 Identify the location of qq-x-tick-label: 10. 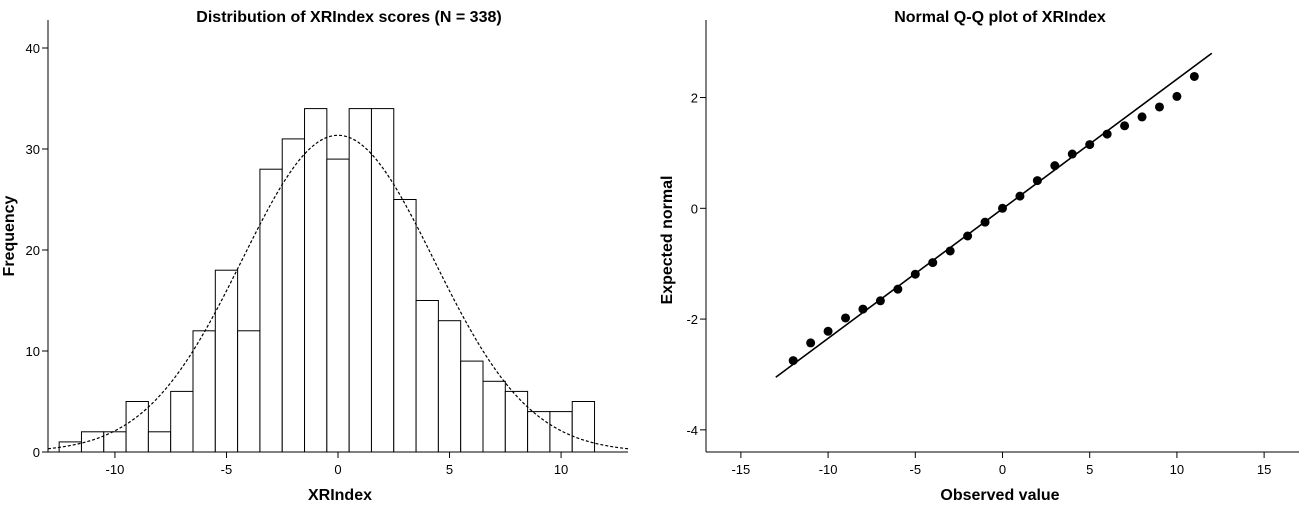
(1177, 469).